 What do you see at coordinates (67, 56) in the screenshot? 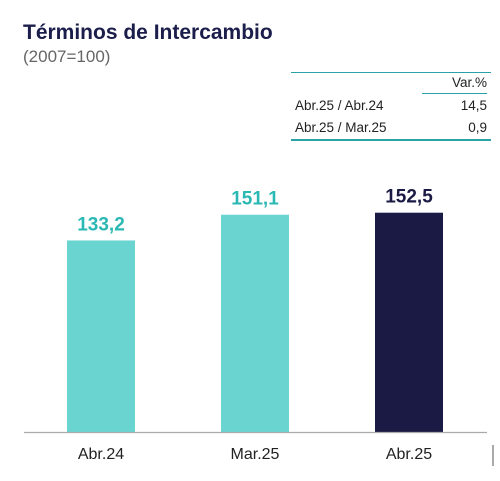
I see `chart-subtitle: (2007=100)` at bounding box center [67, 56].